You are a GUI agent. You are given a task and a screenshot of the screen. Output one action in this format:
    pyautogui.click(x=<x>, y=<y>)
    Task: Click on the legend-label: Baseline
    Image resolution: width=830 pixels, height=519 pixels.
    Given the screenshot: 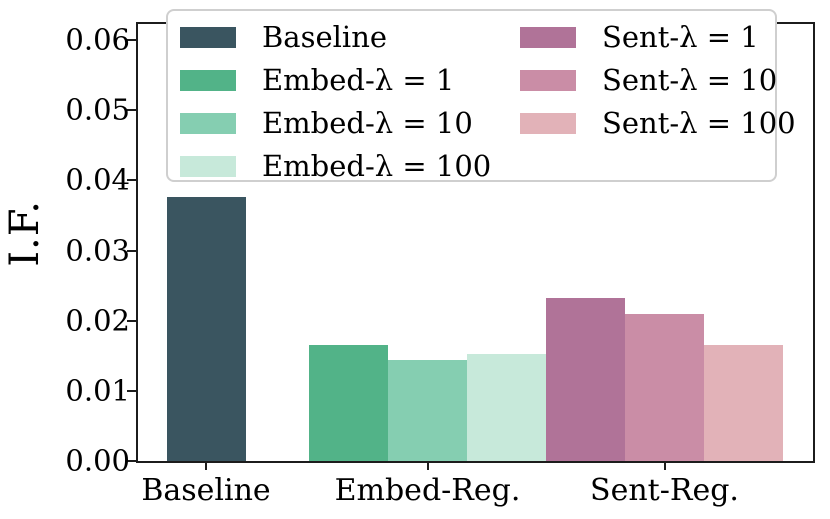 What is the action you would take?
    pyautogui.click(x=325, y=37)
    